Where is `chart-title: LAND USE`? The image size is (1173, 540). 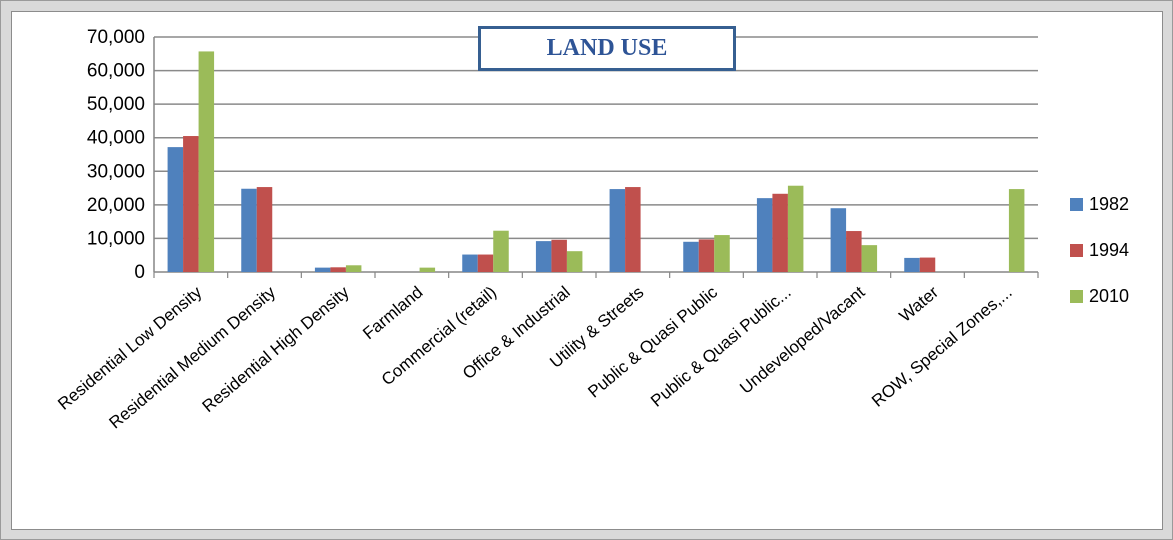
chart-title: LAND USE is located at coordinates (607, 48).